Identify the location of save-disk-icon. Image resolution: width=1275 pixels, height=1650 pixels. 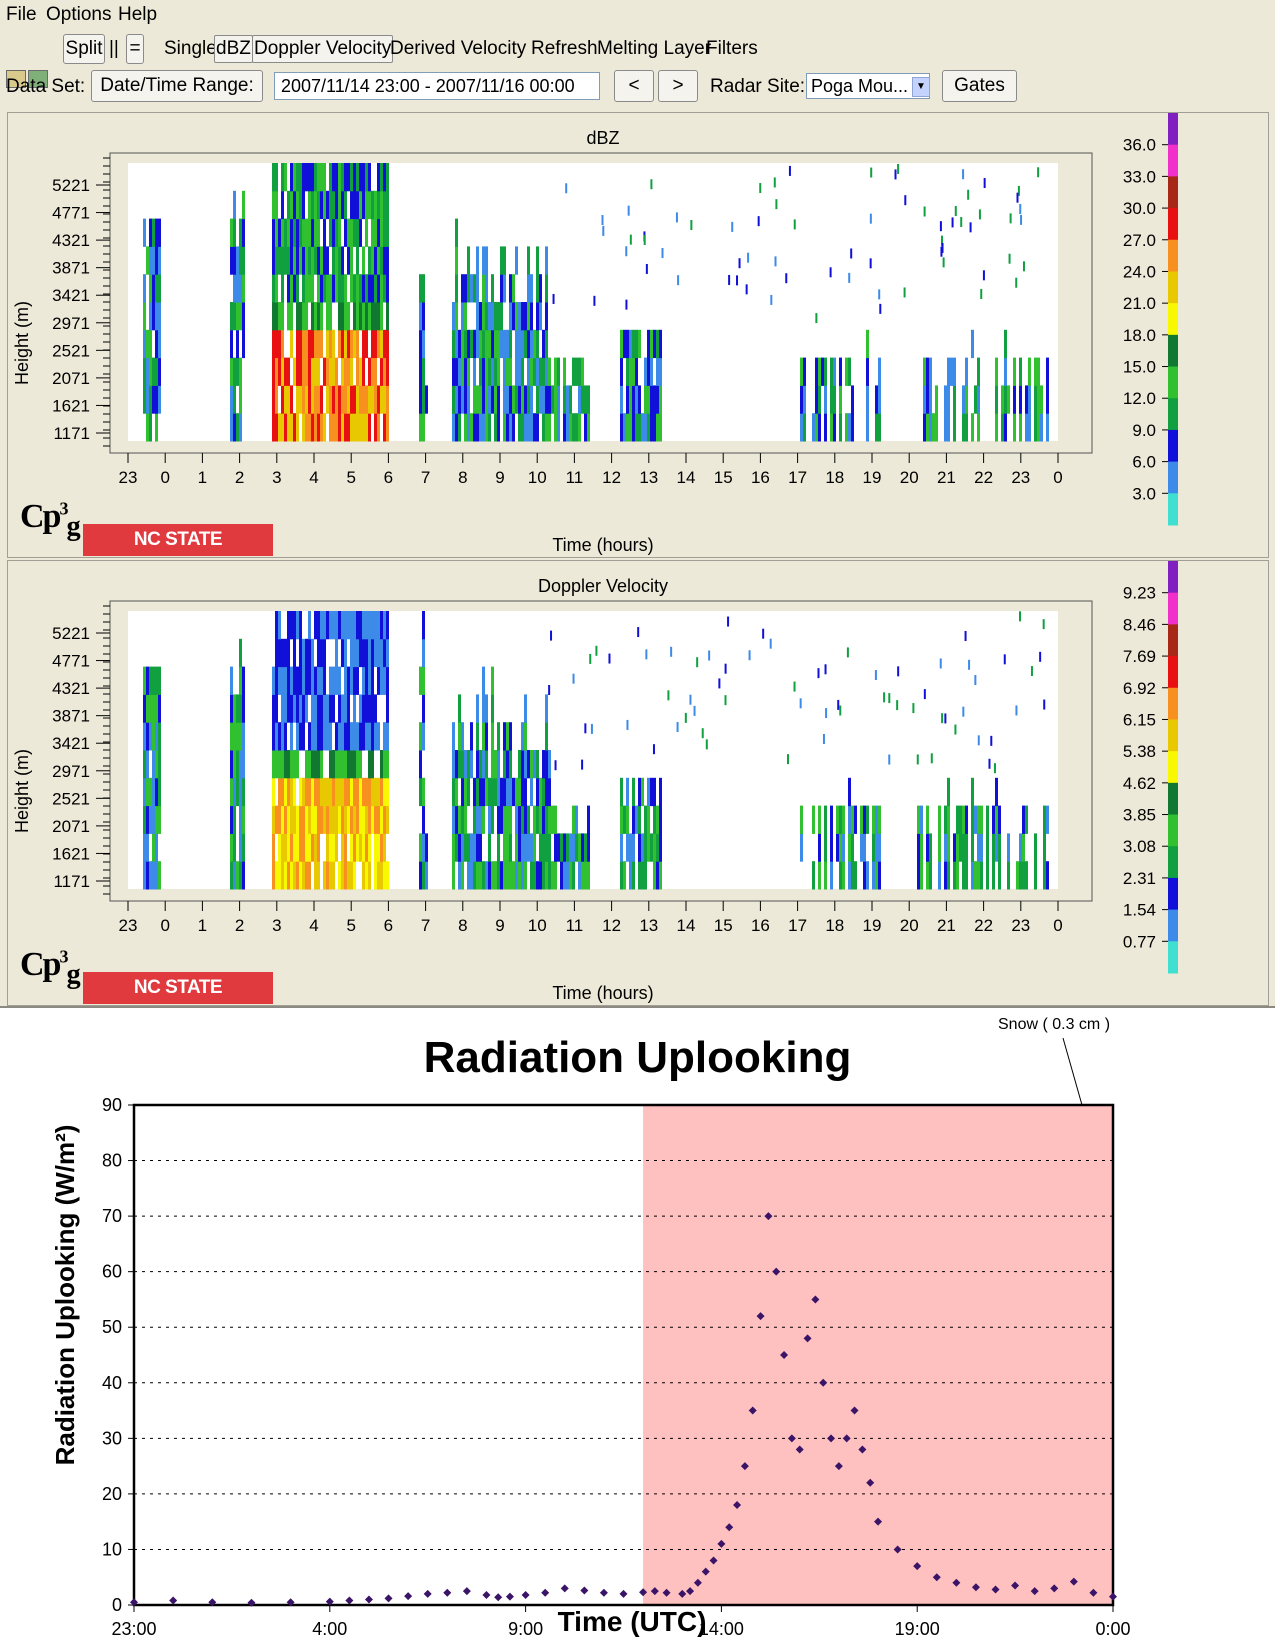
(38, 79).